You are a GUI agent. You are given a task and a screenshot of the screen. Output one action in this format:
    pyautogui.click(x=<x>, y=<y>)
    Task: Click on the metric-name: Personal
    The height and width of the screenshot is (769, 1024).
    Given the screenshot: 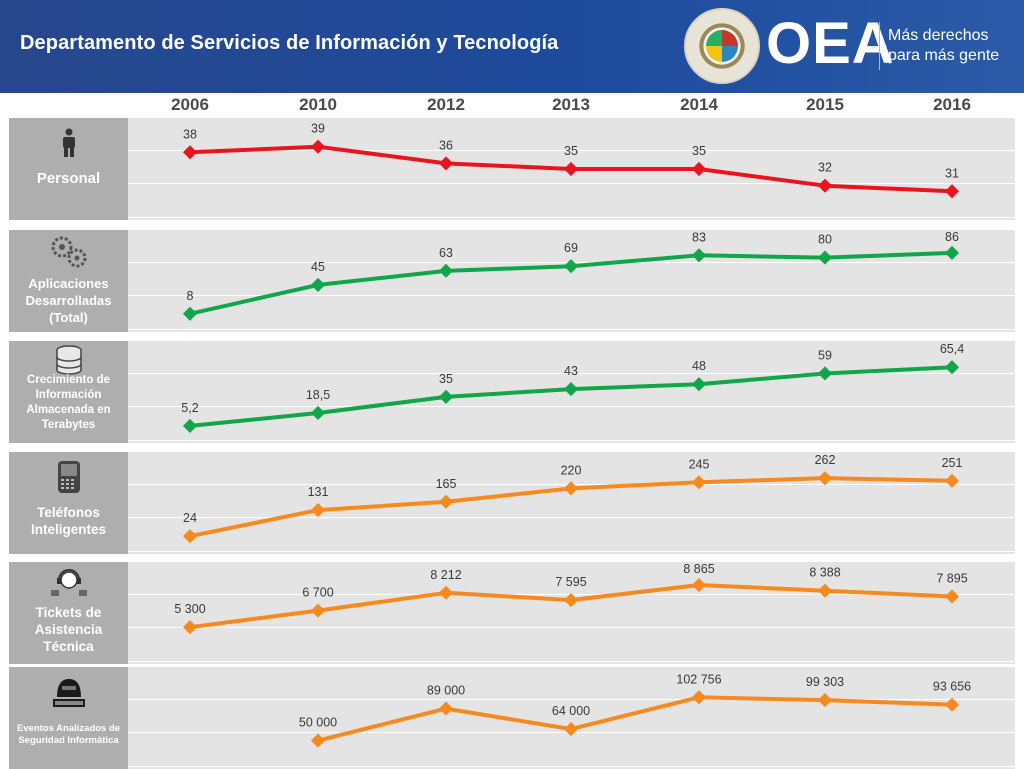 What is the action you would take?
    pyautogui.click(x=68, y=178)
    